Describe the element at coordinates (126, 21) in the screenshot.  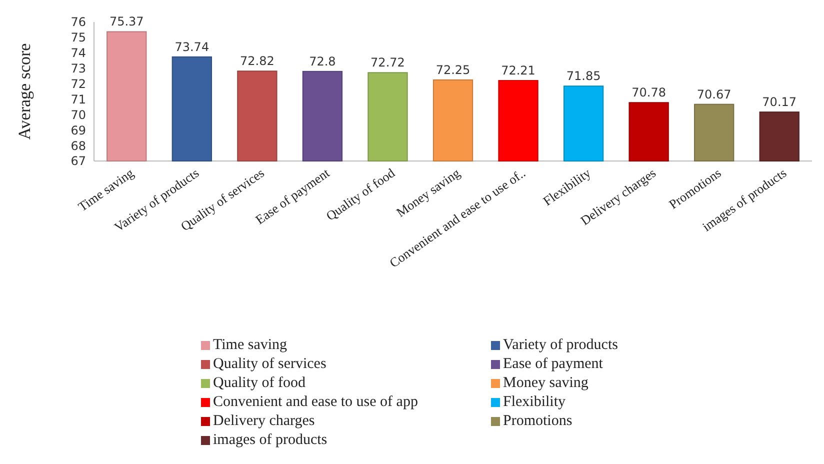
I see `data-label: 75.37` at that location.